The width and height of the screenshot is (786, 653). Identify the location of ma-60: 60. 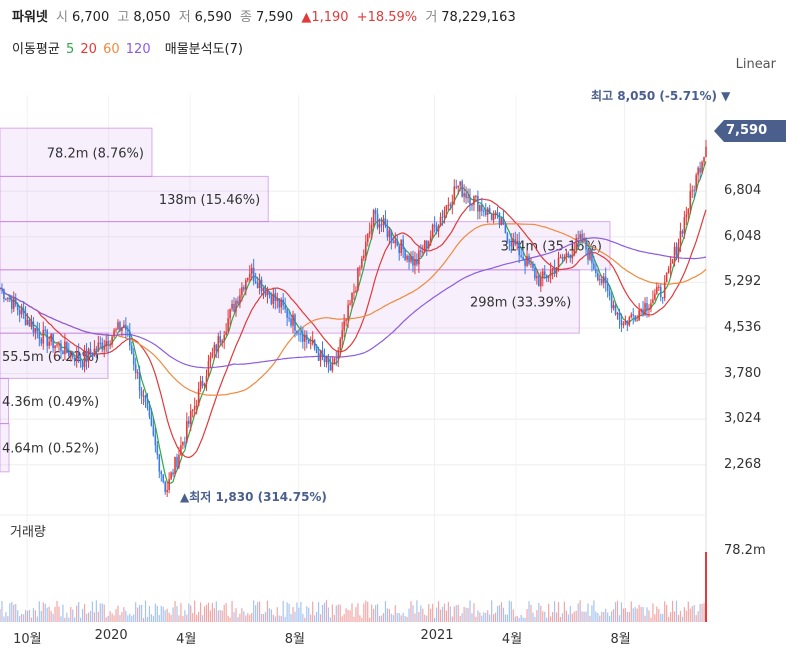
(111, 49).